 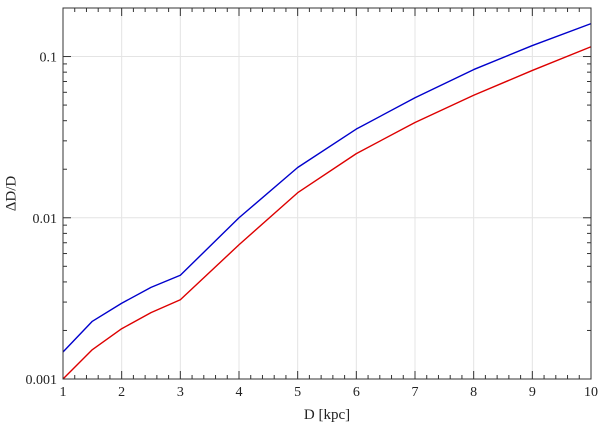 I want to click on x-tick-label: 1, so click(x=63, y=392).